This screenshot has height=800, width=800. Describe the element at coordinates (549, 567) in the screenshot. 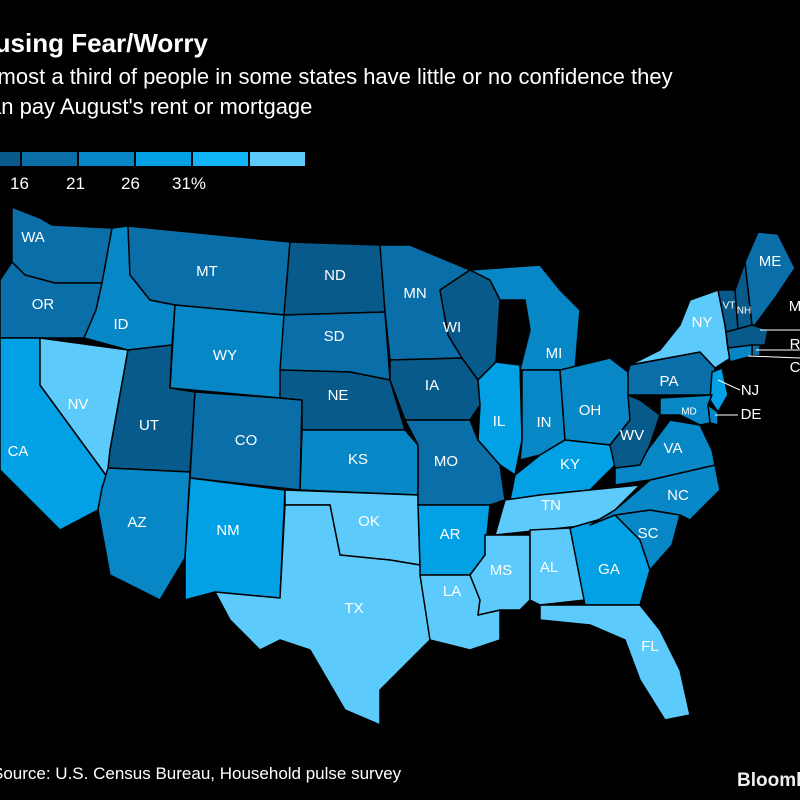

I see `state-label-al: AL` at that location.